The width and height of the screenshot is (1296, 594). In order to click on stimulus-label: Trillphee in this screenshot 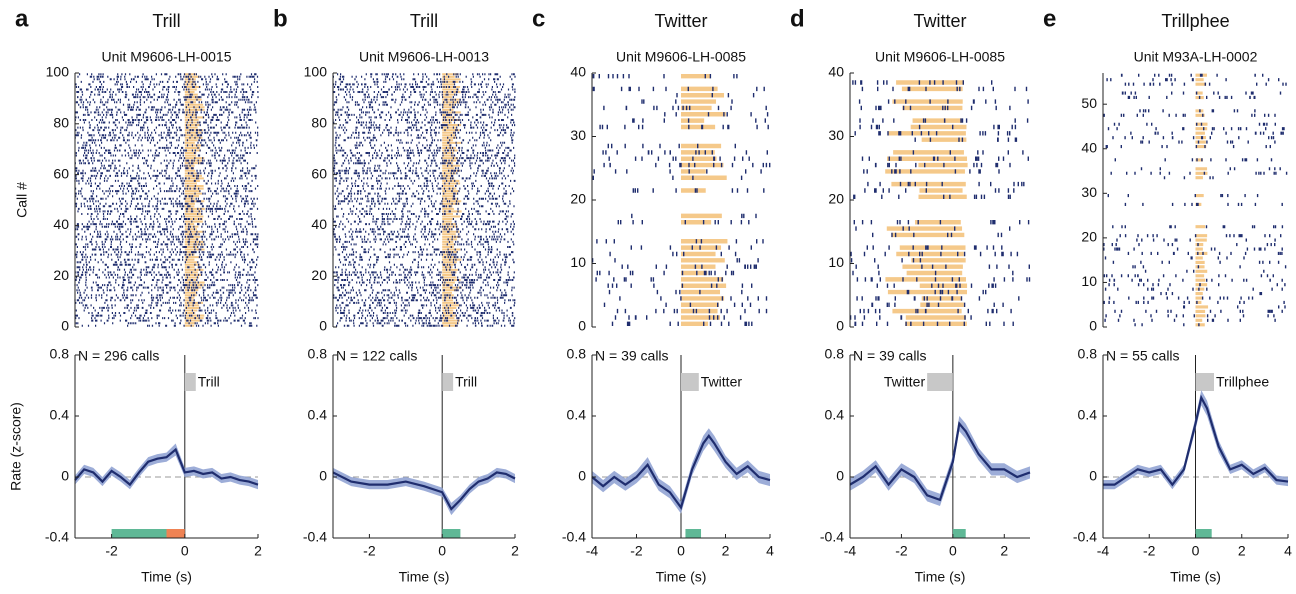, I will do `click(1242, 382)`.